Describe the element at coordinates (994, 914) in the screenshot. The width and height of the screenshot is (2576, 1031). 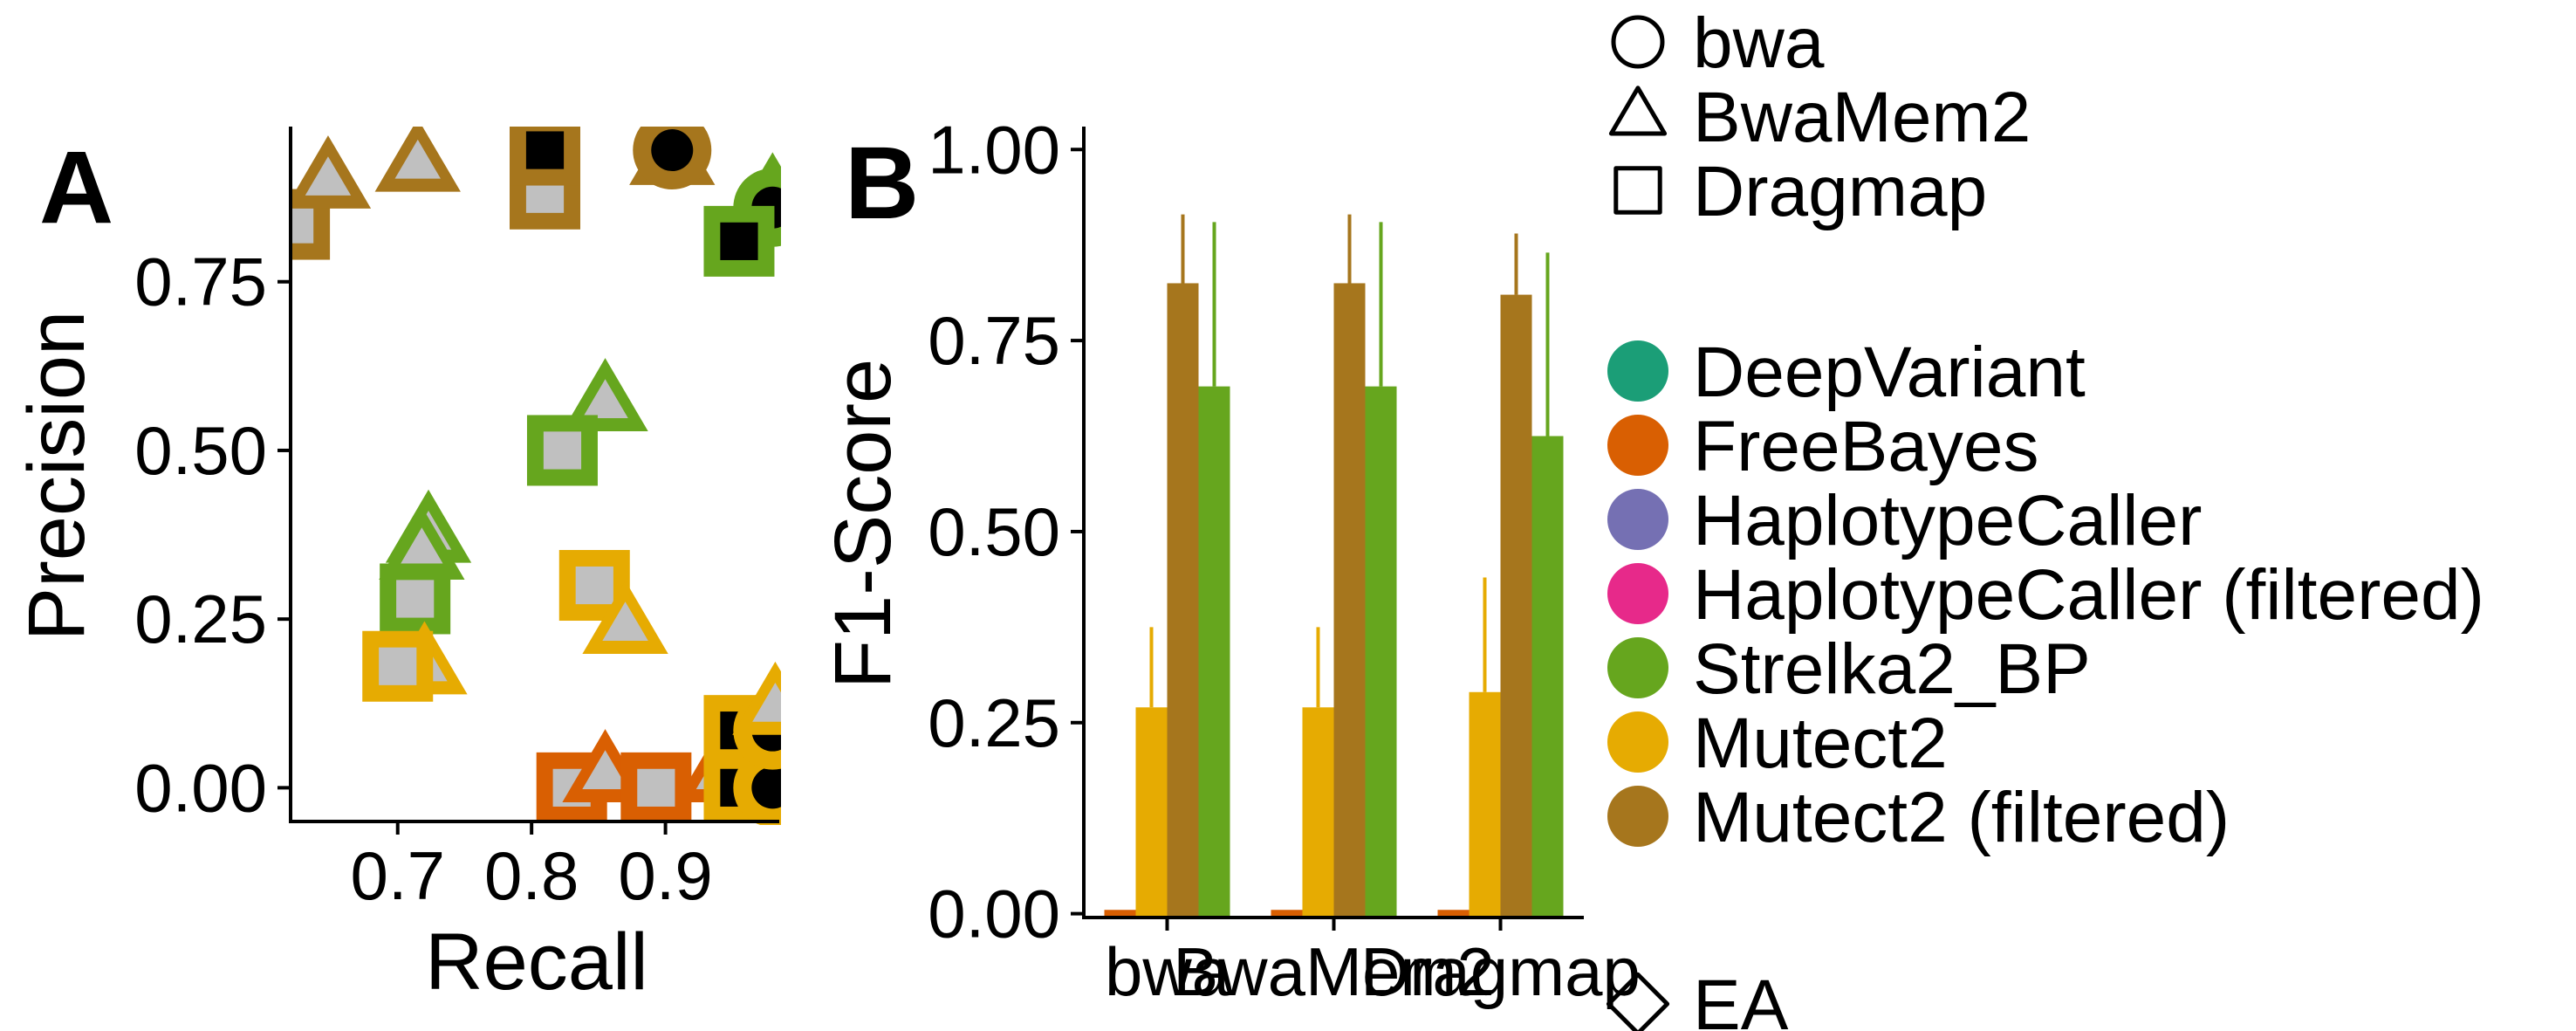
I see `panel-b-y-tick-label: 0.00` at that location.